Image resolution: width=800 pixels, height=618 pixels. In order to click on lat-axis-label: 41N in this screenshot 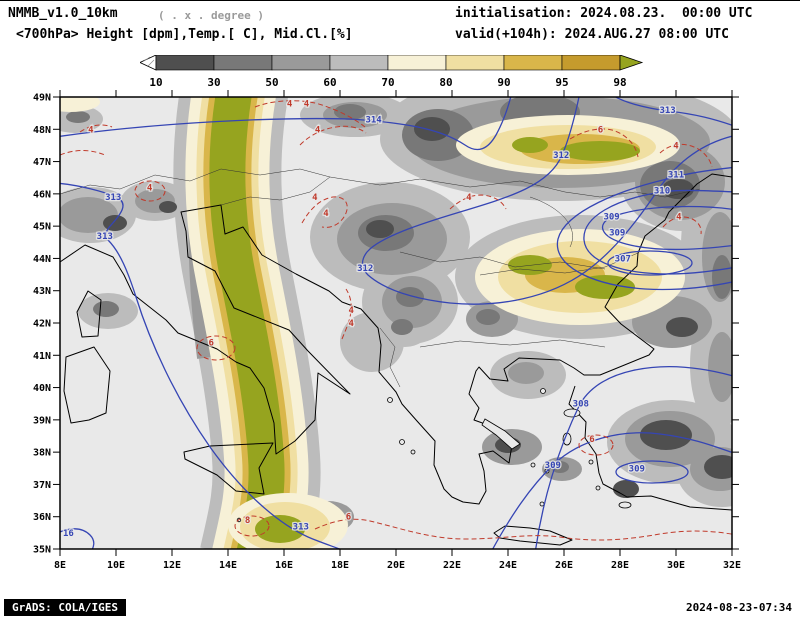, I will do `click(42, 356)`.